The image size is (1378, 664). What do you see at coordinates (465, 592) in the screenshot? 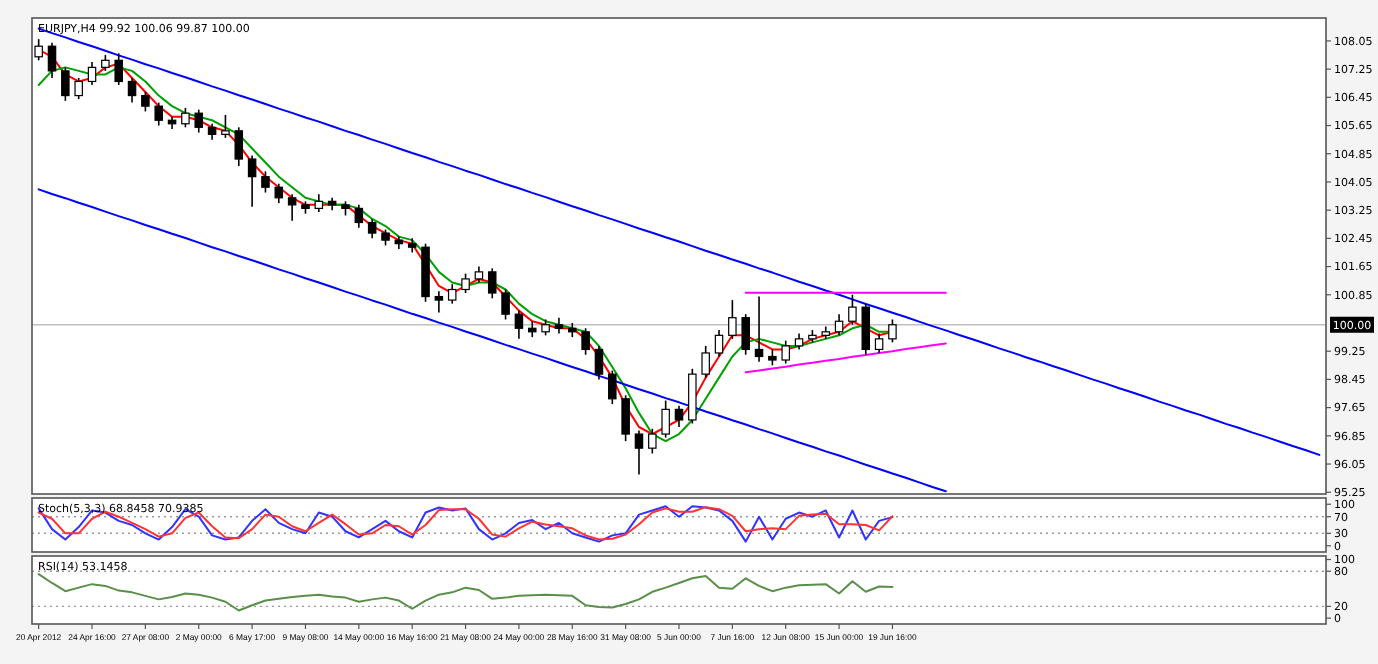
I see `line-series` at bounding box center [465, 592].